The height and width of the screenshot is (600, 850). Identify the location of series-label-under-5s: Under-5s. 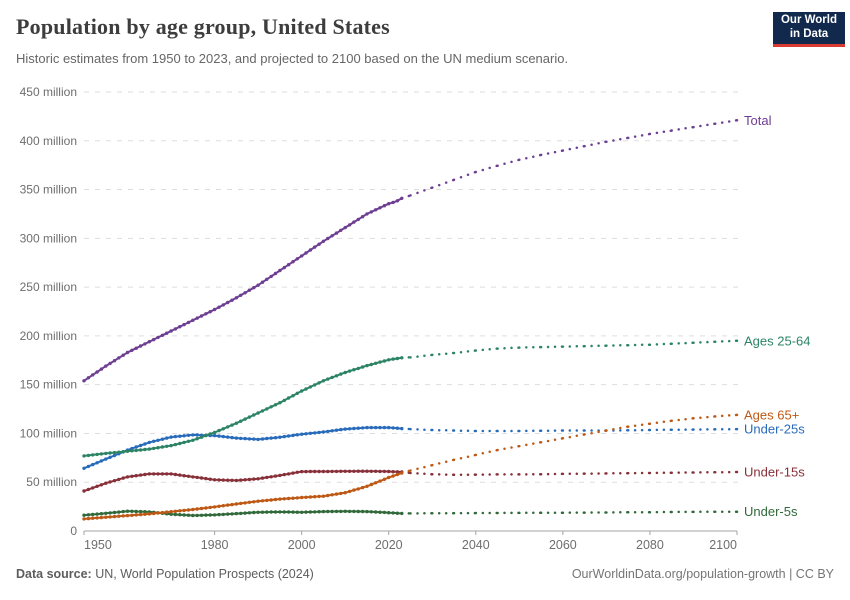
(771, 511).